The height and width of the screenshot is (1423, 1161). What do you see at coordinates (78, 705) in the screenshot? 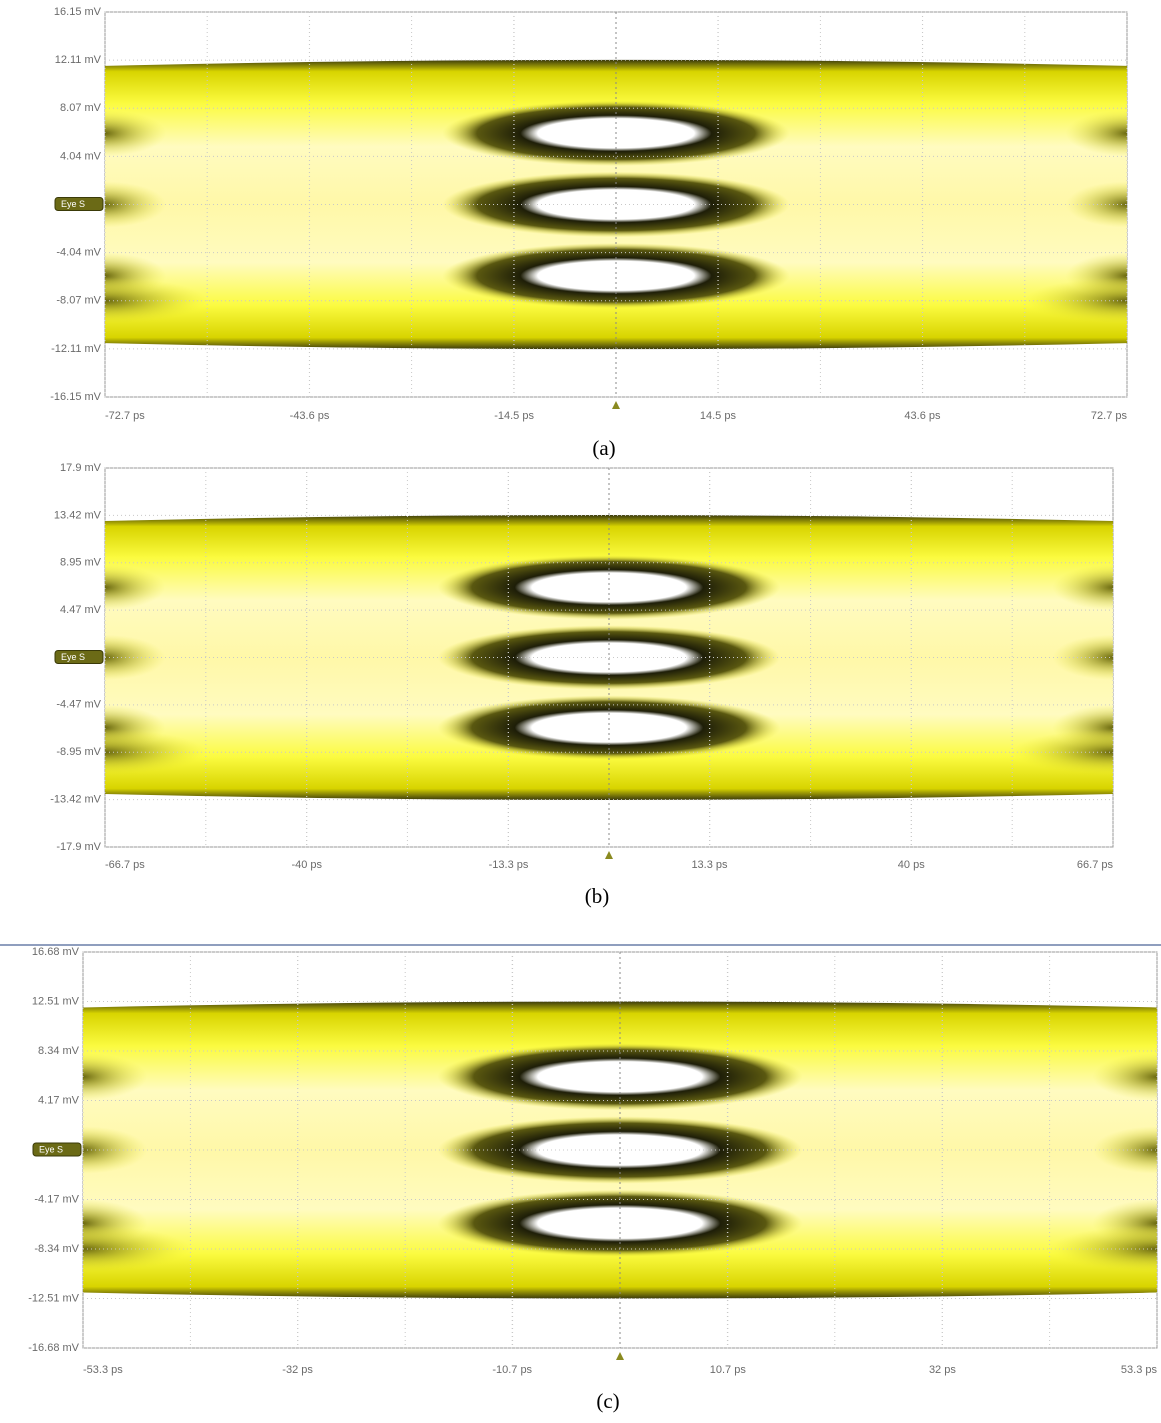
I see `y-tick-label: -4.47 mV` at bounding box center [78, 705].